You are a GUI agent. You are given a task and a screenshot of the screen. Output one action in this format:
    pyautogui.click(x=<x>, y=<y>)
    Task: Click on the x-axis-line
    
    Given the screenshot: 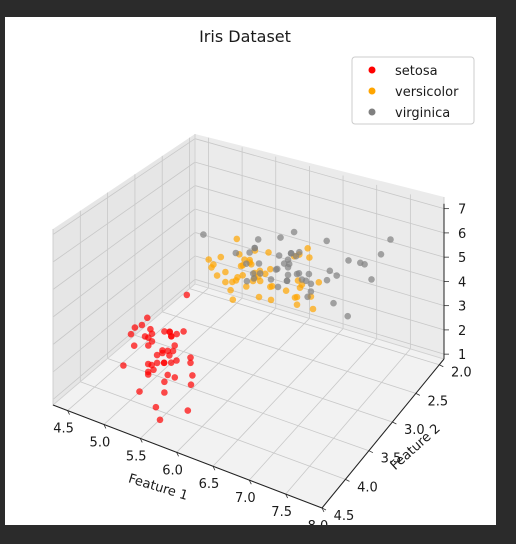 What is the action you would take?
    pyautogui.click(x=187, y=456)
    